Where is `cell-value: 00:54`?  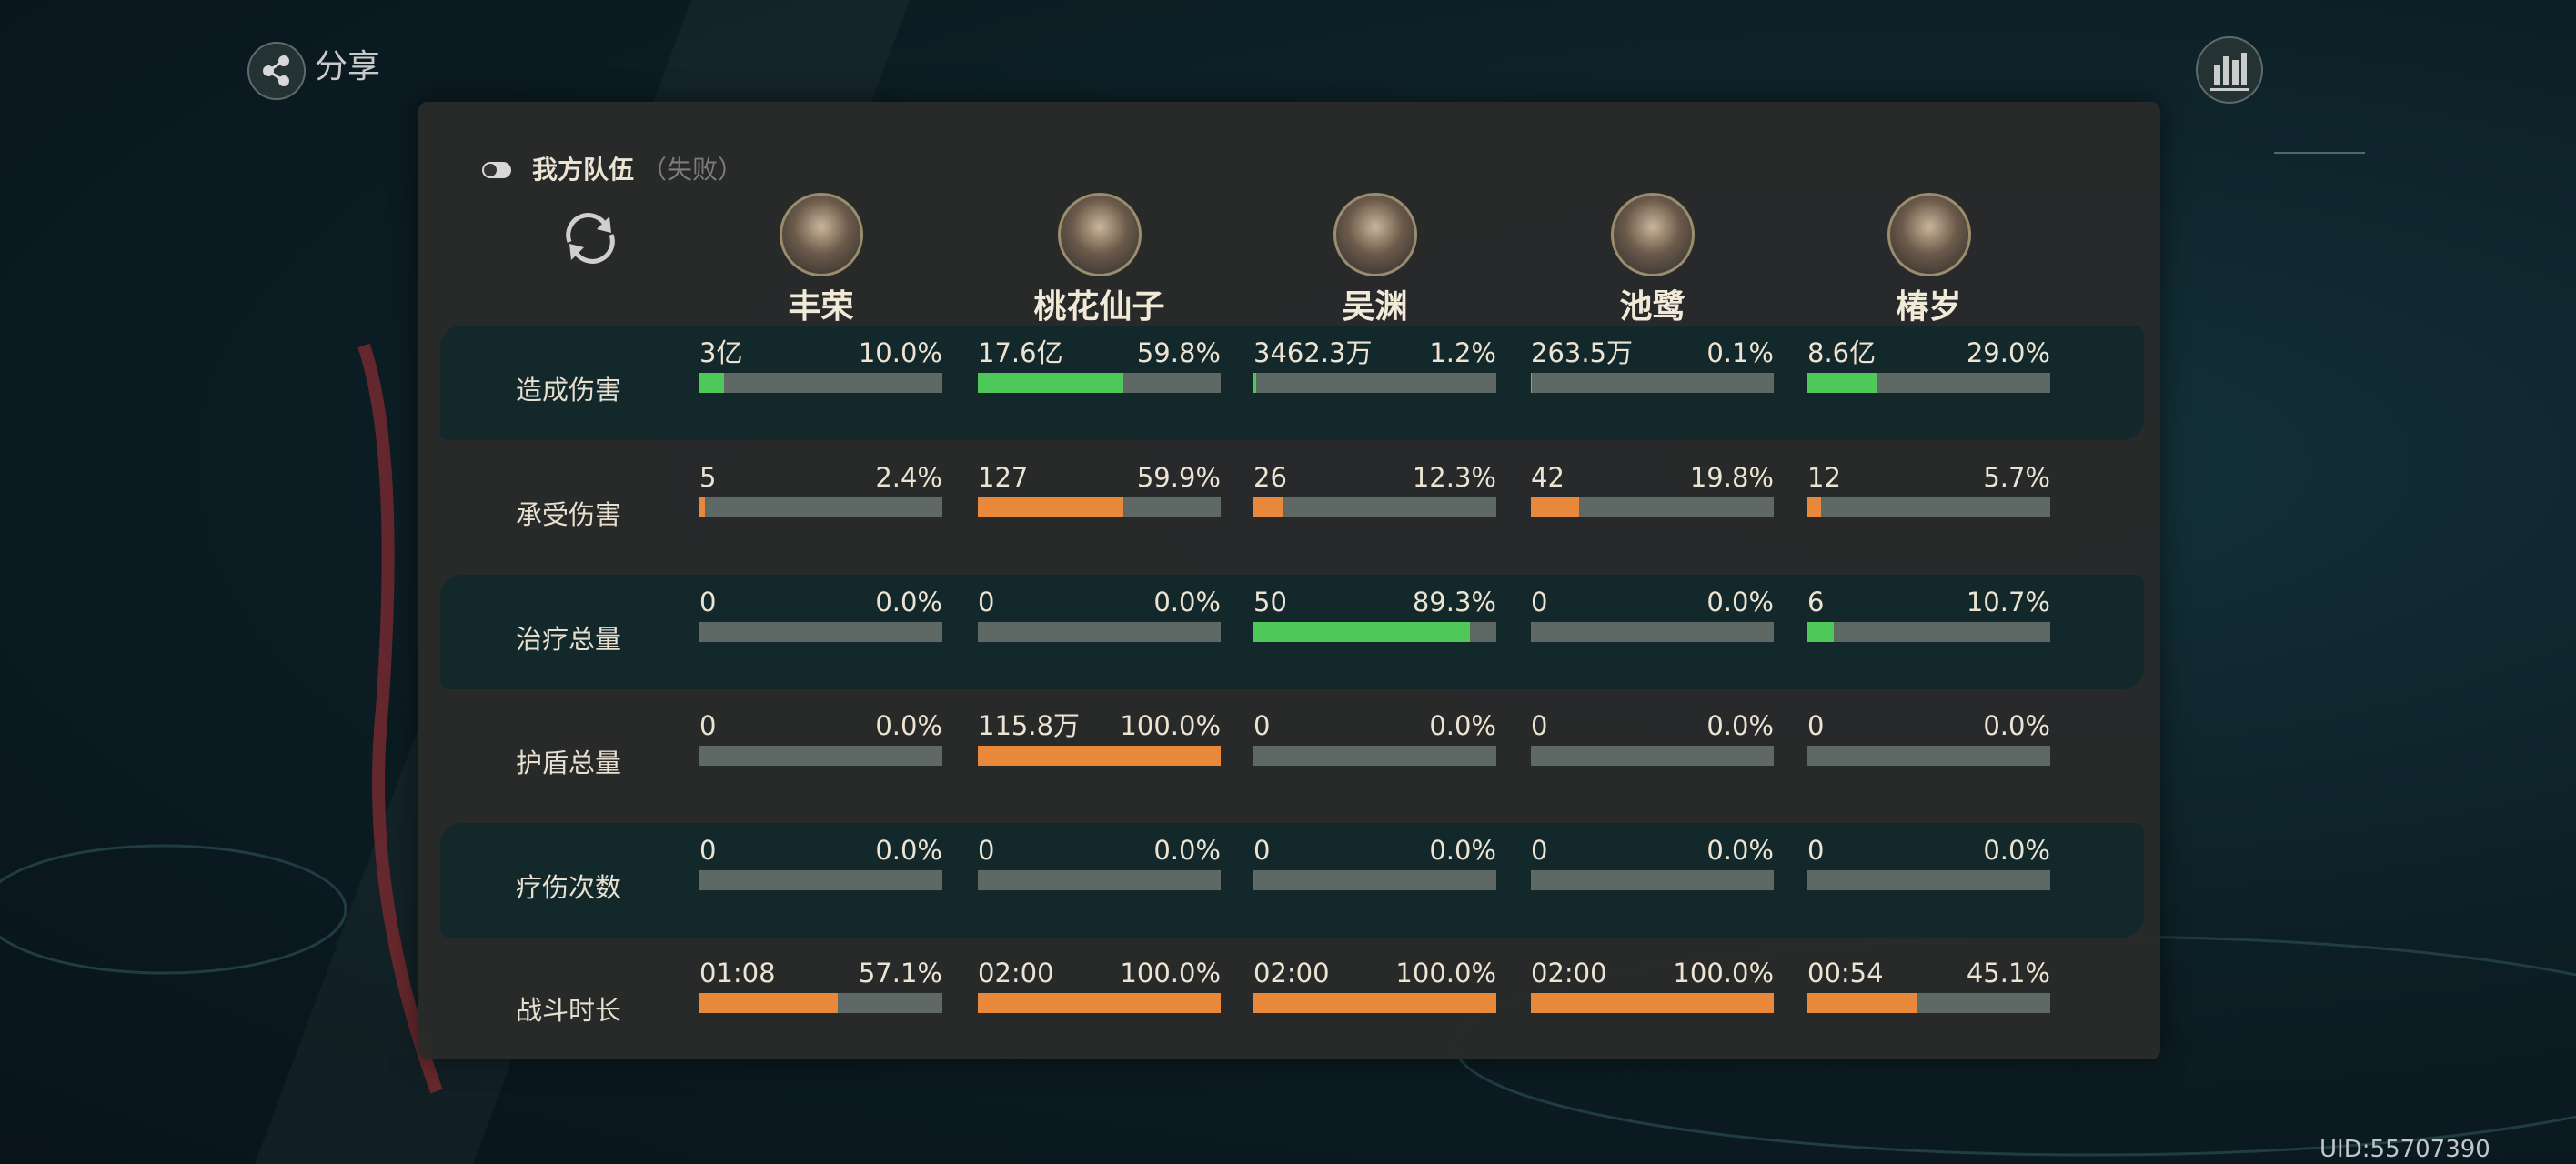
cell-value: 00:54 is located at coordinates (1845, 973).